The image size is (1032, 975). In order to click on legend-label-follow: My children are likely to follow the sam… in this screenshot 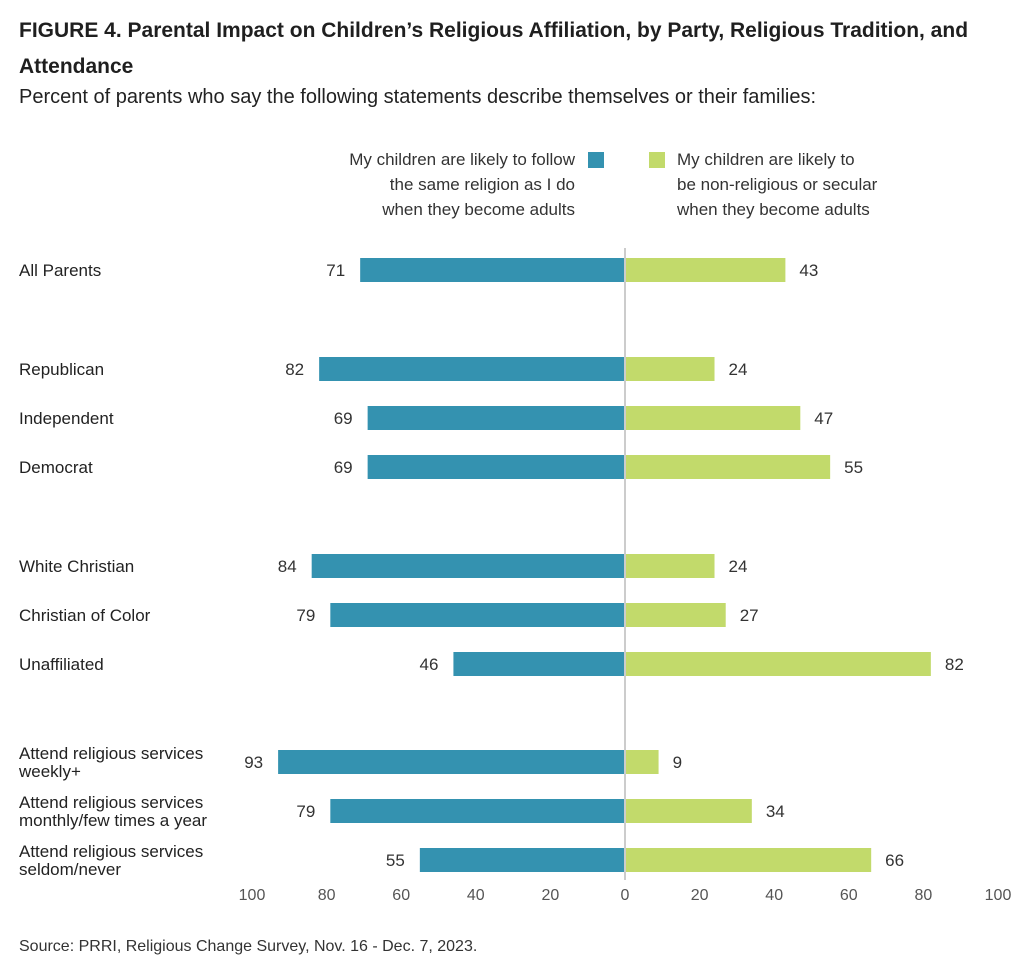, I will do `click(462, 184)`.